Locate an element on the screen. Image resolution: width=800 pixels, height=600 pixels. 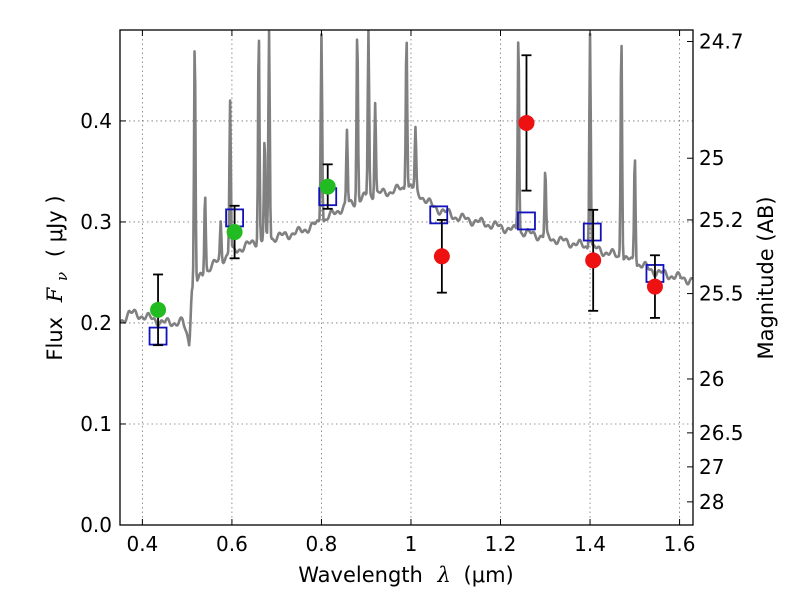
x-tick-label: 0.4 is located at coordinates (142, 544).